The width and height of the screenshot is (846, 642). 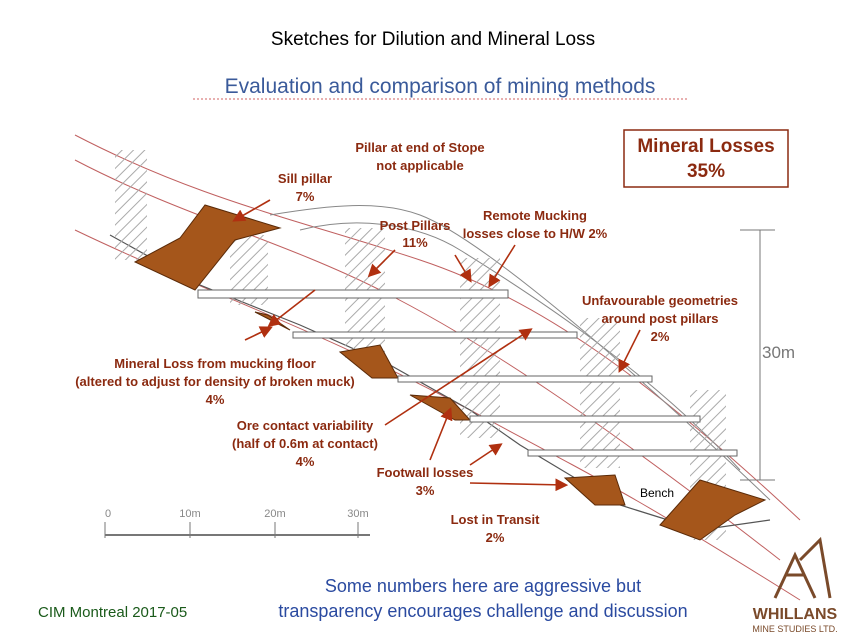 What do you see at coordinates (305, 443) in the screenshot?
I see `annotation: (half of 0.6m at contact)` at bounding box center [305, 443].